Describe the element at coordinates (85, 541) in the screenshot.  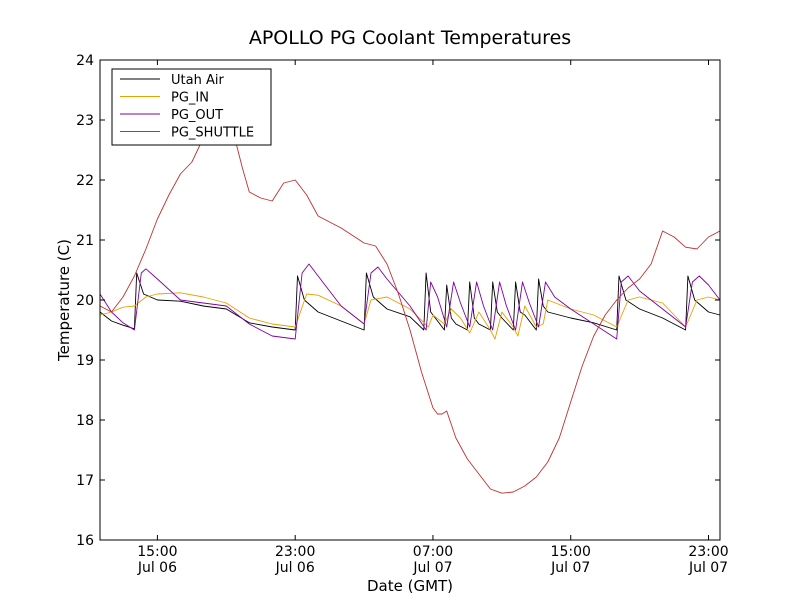
I see `y-tick-label: 16` at that location.